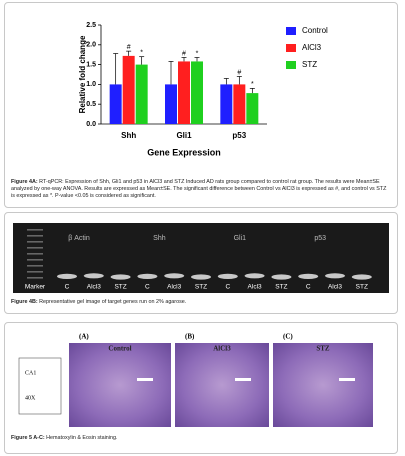 The height and width of the screenshot is (456, 405). I want to click on panel-title: STZ, so click(323, 349).